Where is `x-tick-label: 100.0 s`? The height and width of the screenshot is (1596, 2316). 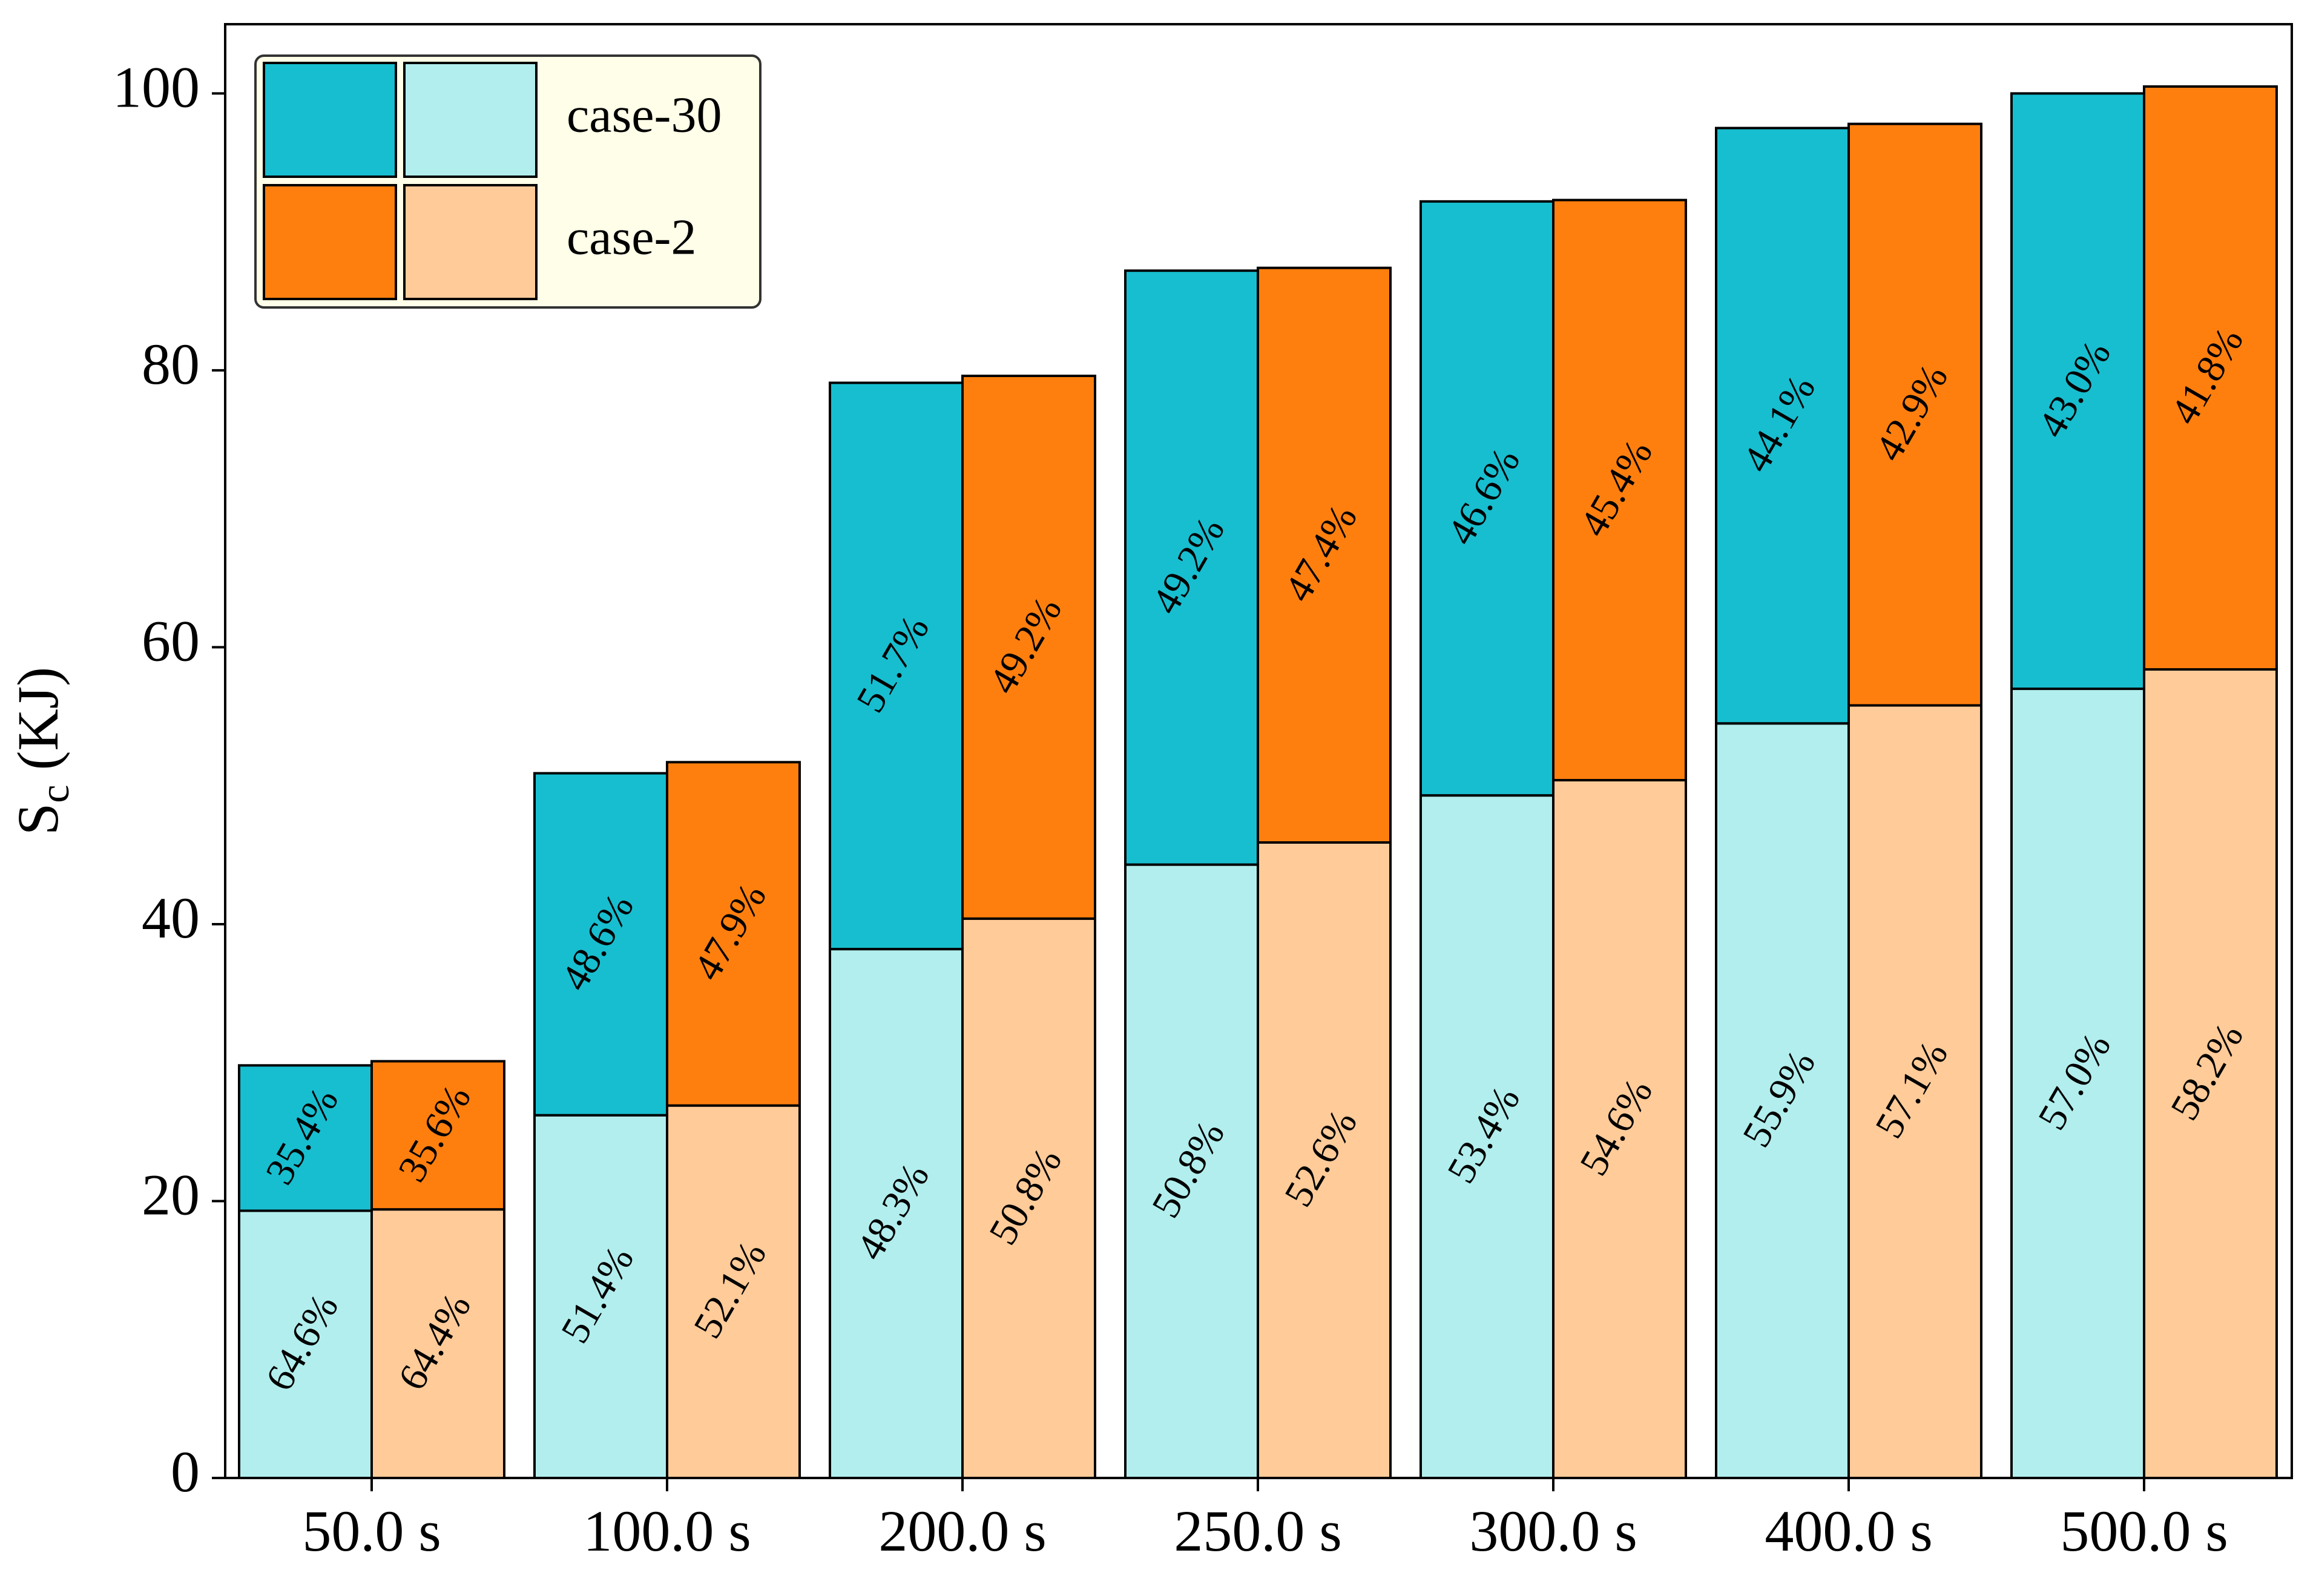 x-tick-label: 100.0 s is located at coordinates (667, 1531).